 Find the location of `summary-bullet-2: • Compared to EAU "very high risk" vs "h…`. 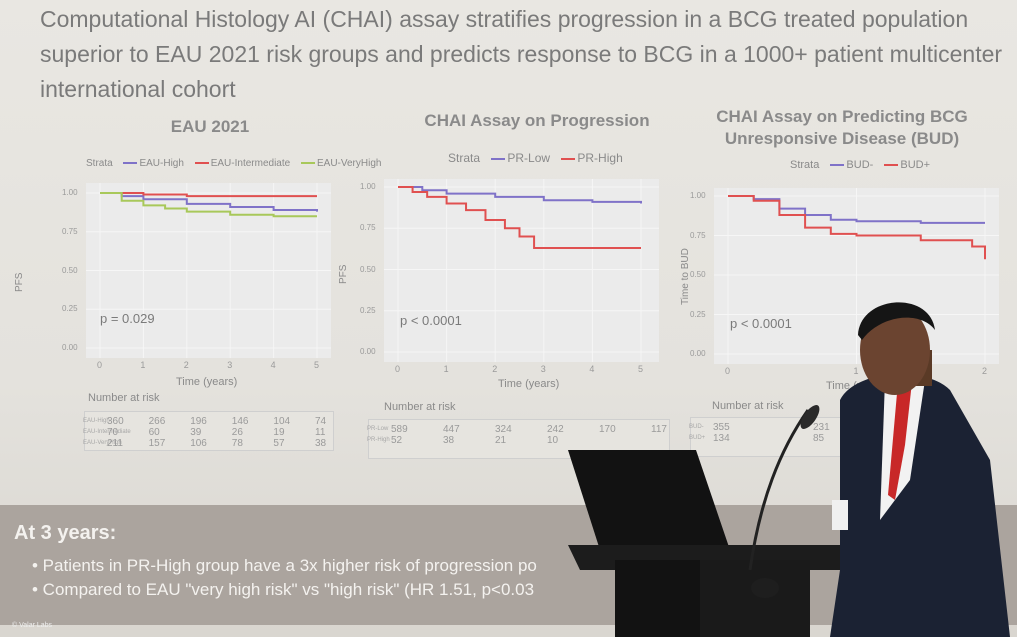

summary-bullet-2: • Compared to EAU "very high risk" vs "h… is located at coordinates (283, 589).